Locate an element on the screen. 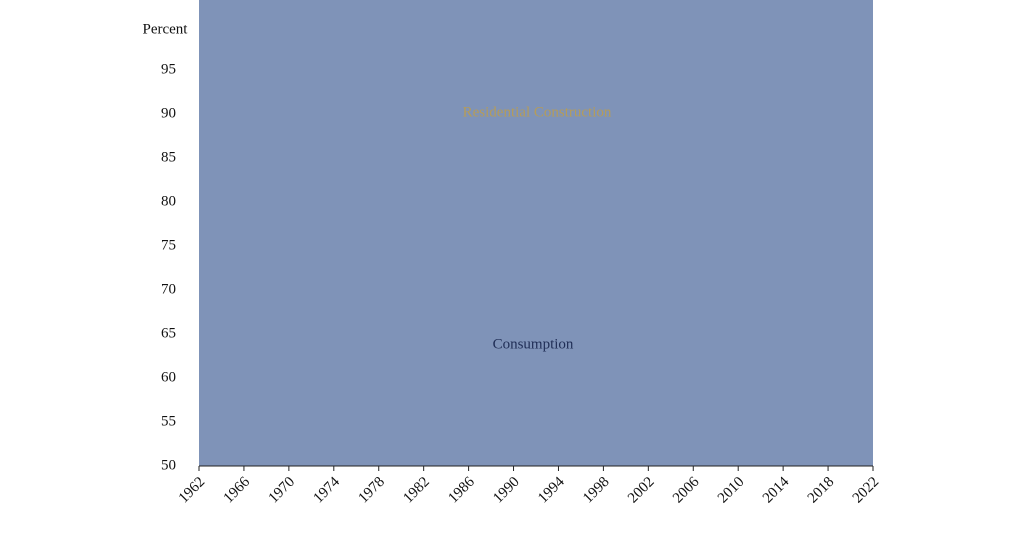  x-tick-label: 2014 is located at coordinates (776, 490).